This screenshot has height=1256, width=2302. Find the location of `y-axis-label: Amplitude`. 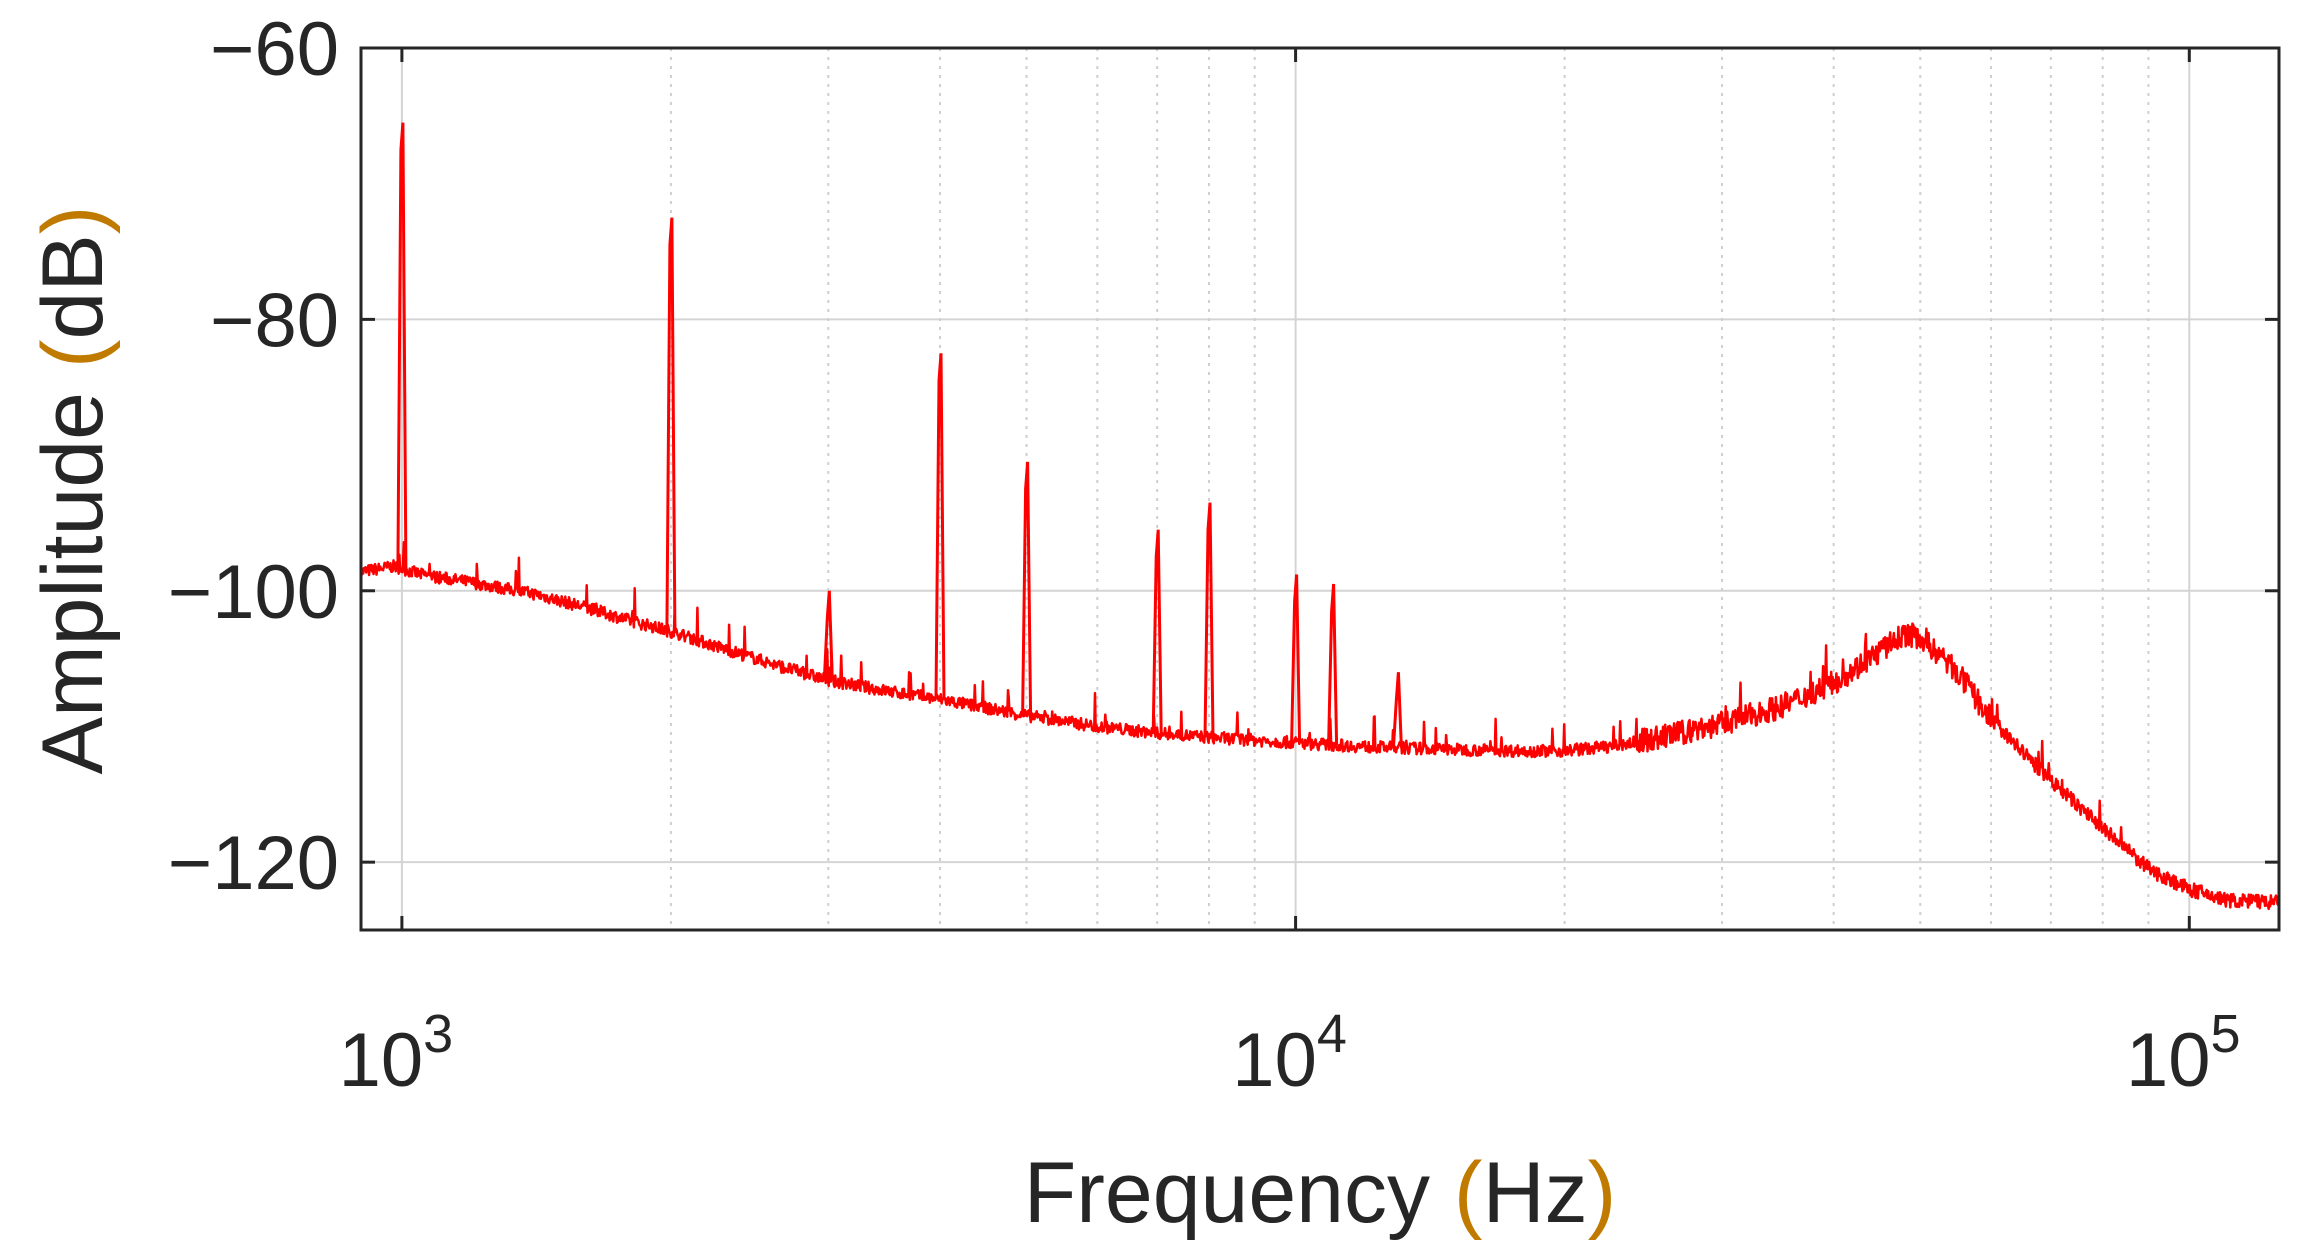

y-axis-label: Amplitude is located at coordinates (73, 583).